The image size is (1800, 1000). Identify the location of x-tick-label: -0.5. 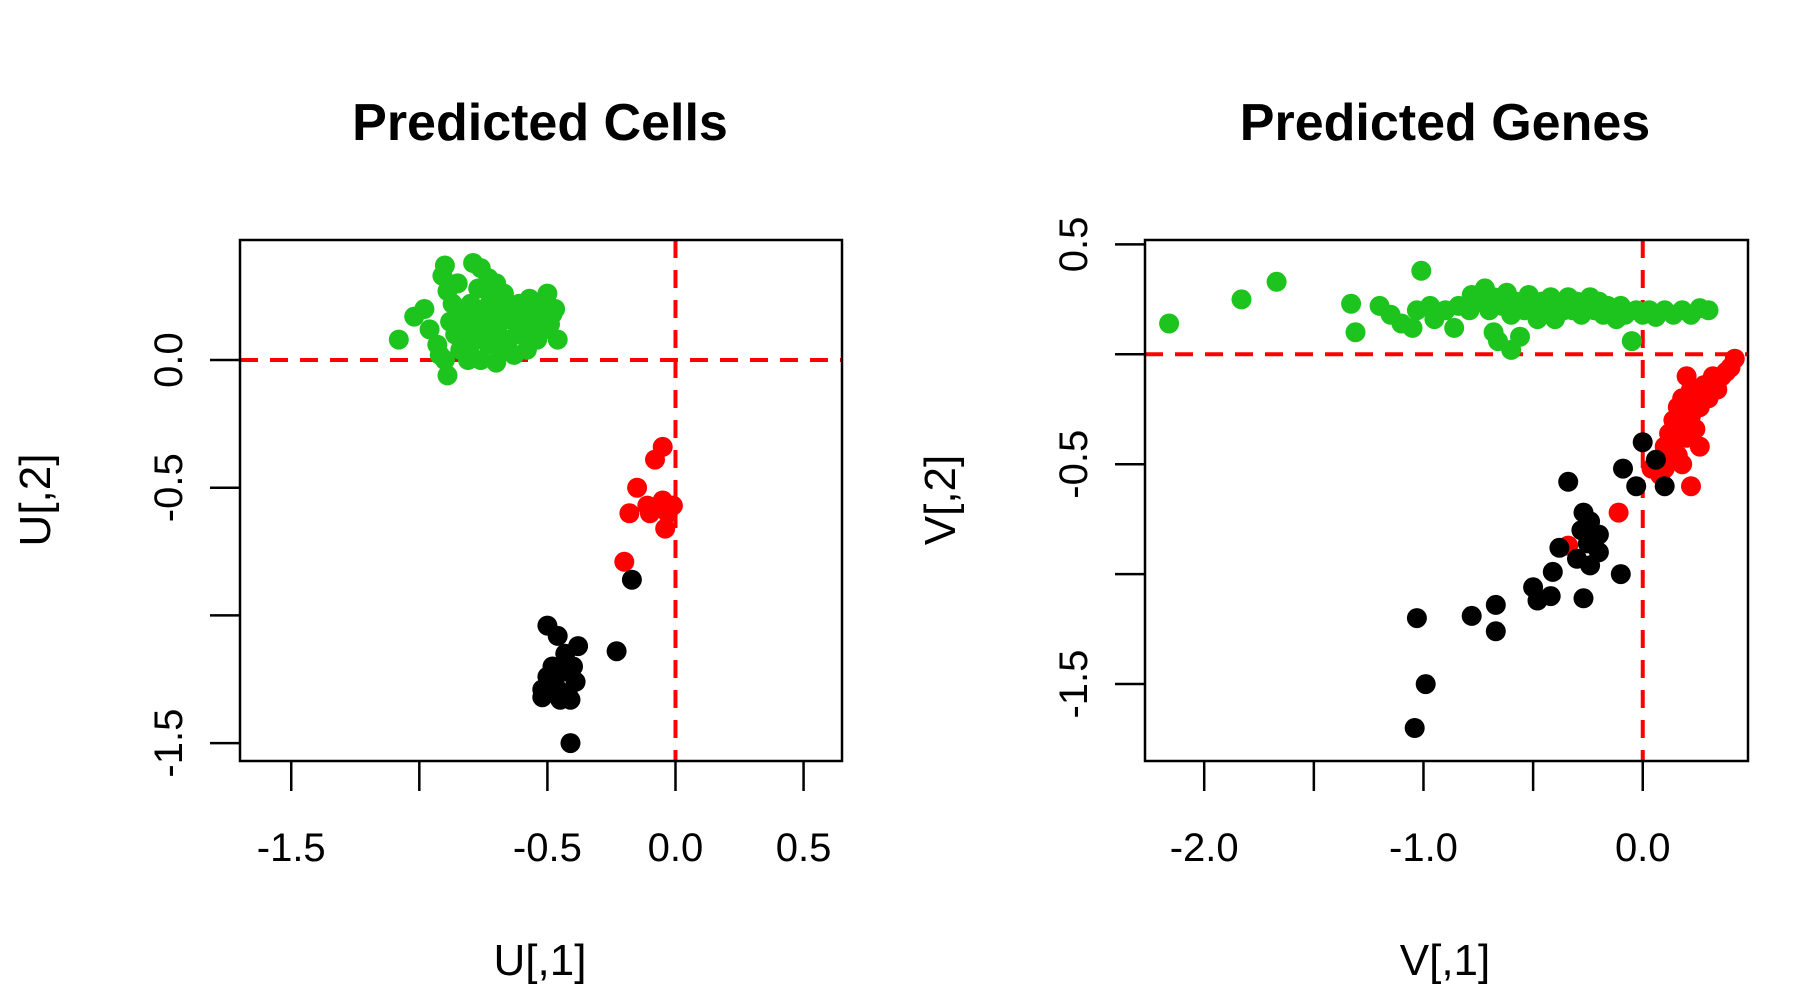
(547, 848).